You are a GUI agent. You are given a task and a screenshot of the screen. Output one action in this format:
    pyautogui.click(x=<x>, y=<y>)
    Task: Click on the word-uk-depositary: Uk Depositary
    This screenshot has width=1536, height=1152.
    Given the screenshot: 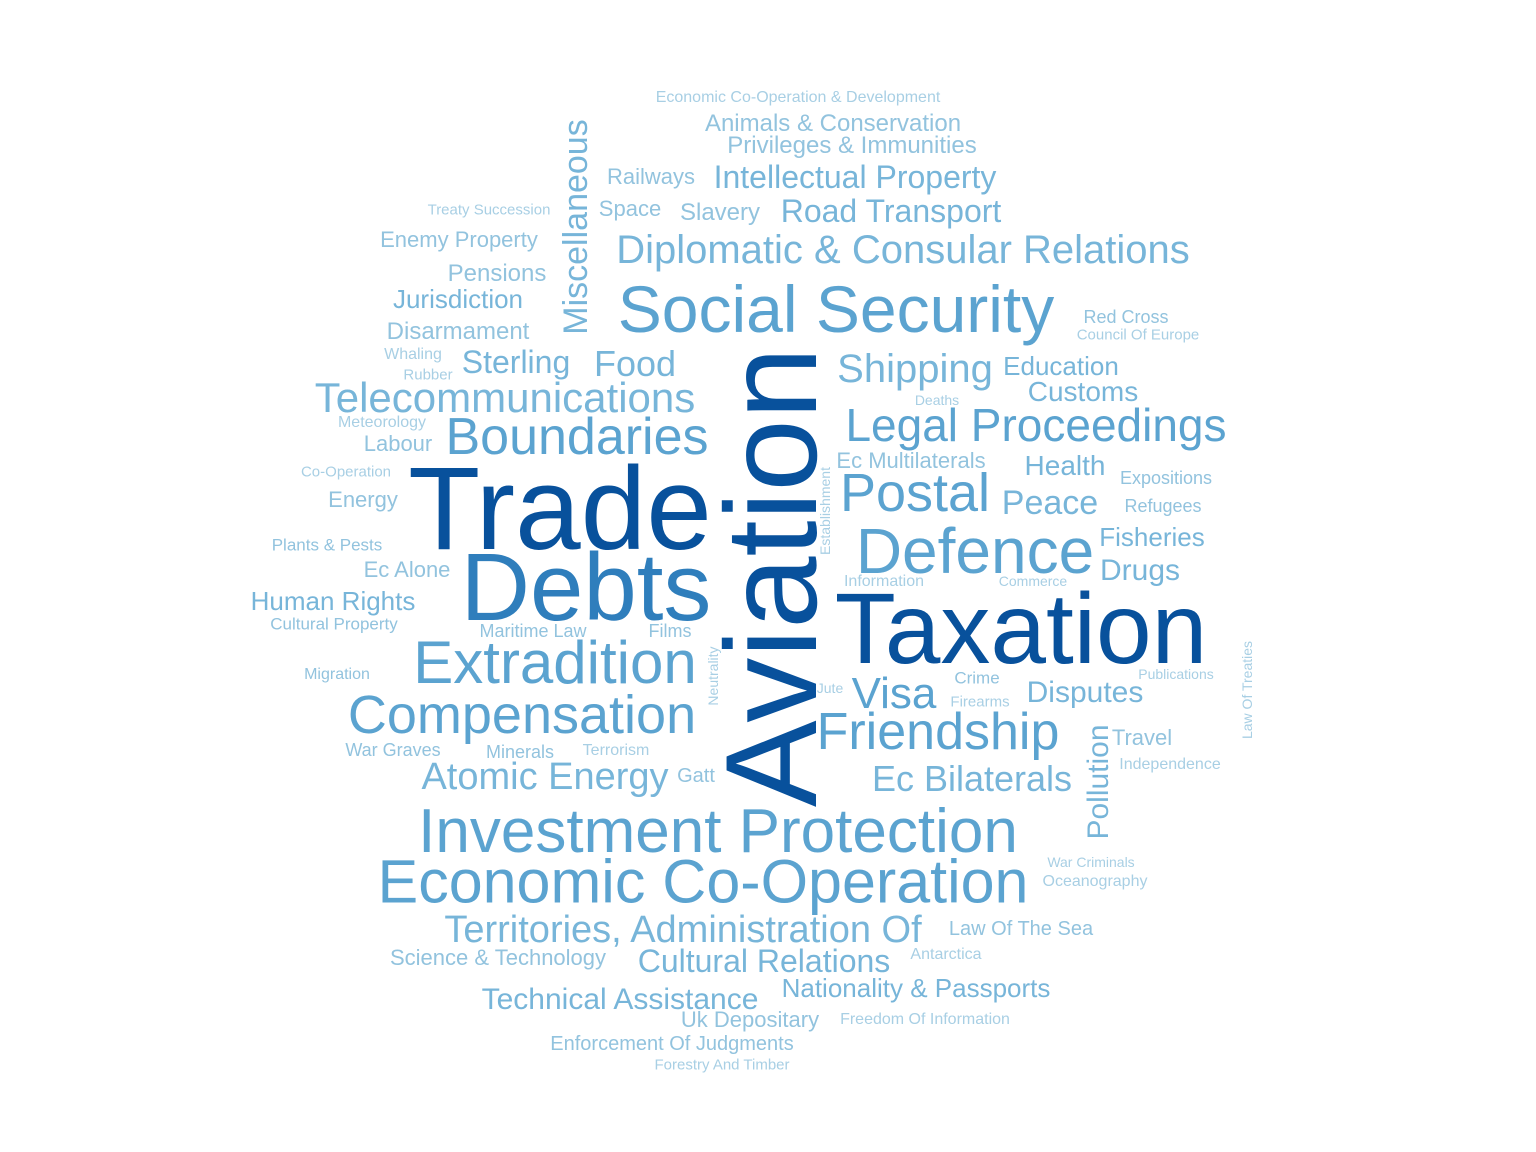 What is the action you would take?
    pyautogui.click(x=750, y=1019)
    